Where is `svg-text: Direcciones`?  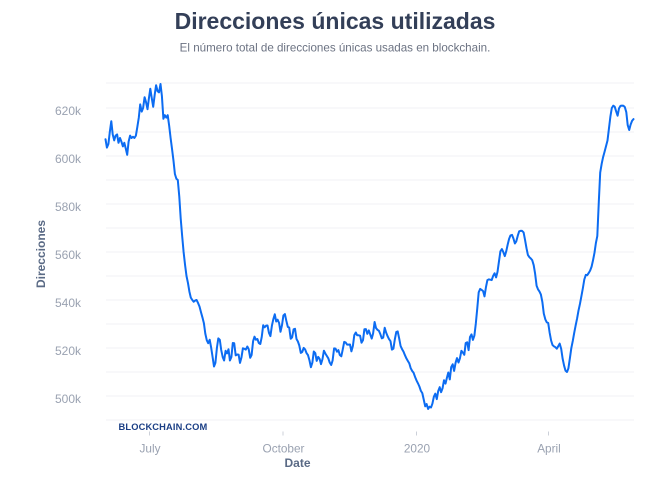 svg-text: Direcciones is located at coordinates (41, 254).